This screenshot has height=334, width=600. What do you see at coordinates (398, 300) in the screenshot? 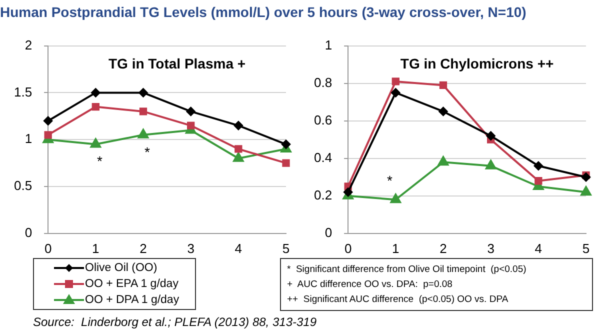
I see `text: ++ Significant AUC difference (p<0.05) OO vs. DPA` at bounding box center [398, 300].